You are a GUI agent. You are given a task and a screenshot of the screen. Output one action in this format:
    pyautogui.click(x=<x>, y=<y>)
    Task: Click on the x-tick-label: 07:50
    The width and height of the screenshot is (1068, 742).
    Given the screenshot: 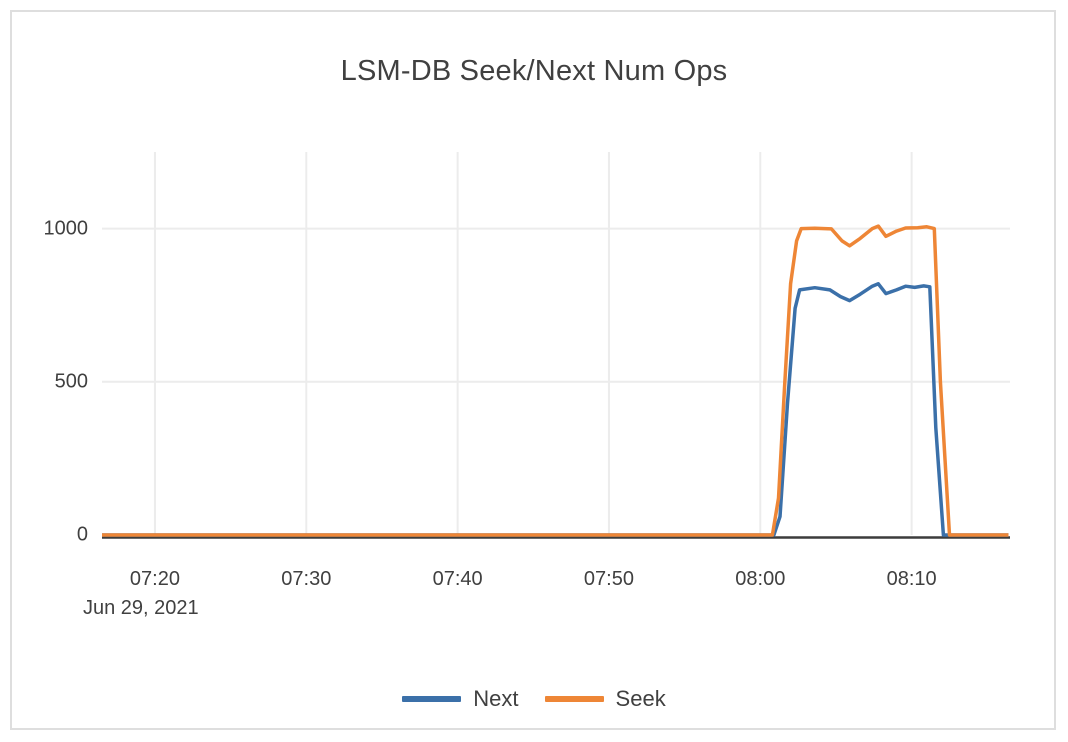 What is the action you would take?
    pyautogui.click(x=608, y=579)
    